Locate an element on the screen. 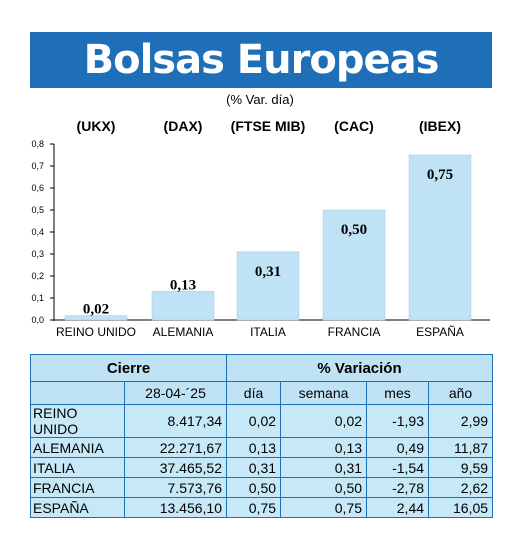 This screenshot has width=520, height=542. bar-value-label: 0,50 is located at coordinates (354, 230).